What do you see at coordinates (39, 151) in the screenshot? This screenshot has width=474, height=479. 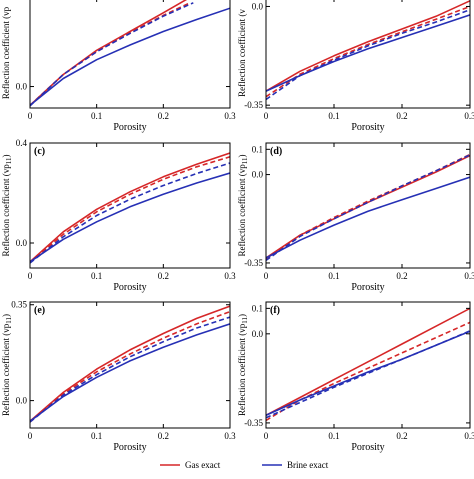 I see `panel-label: (c)` at bounding box center [39, 151].